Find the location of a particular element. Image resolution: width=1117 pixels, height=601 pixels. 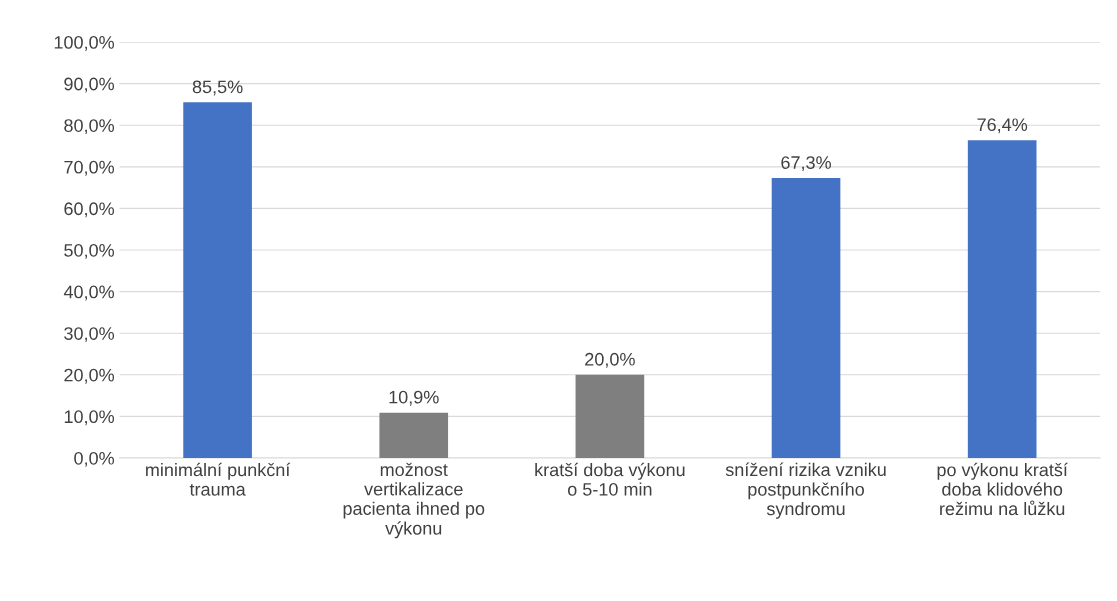

x-tick-label: možnost vertikalizace pacienta ihned po výkonu is located at coordinates (414, 500).